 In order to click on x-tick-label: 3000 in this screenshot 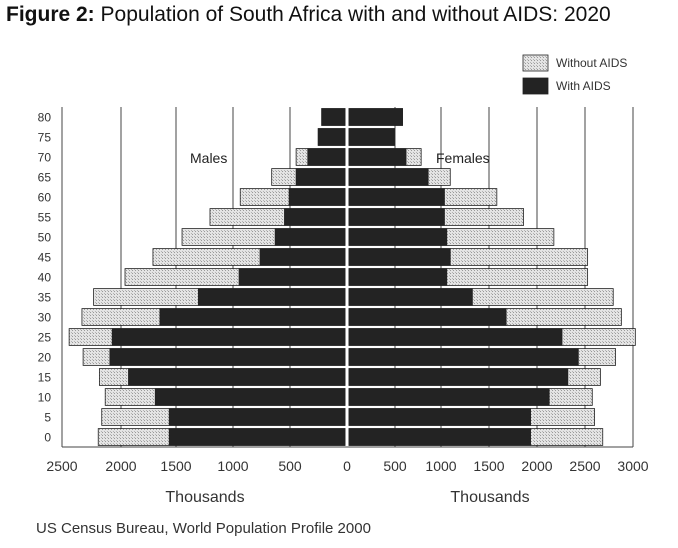, I will do `click(632, 466)`.